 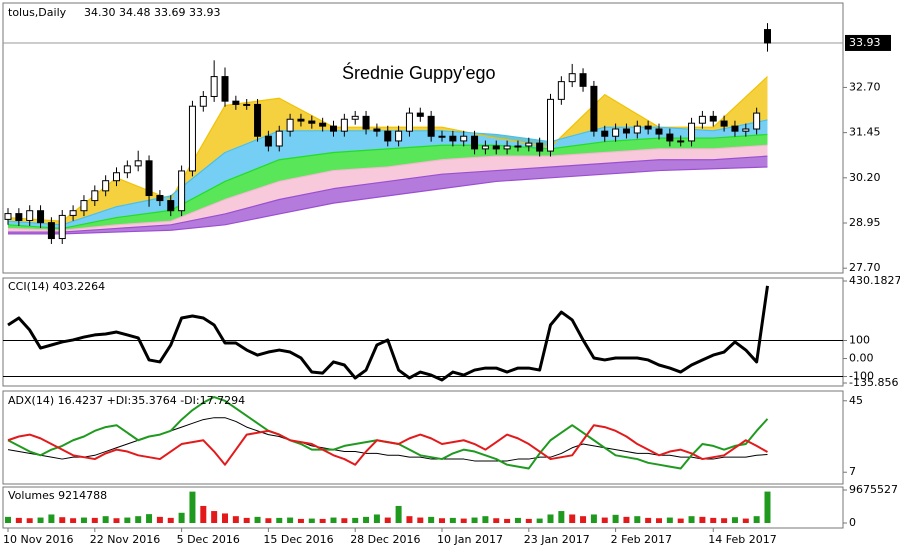 I want to click on last-price-label: 33.93, so click(x=865, y=42).